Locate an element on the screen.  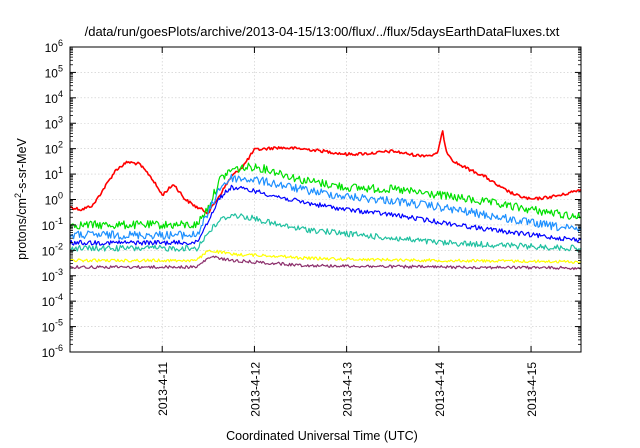
y-tick-label: 10⁵ is located at coordinates (54, 71).